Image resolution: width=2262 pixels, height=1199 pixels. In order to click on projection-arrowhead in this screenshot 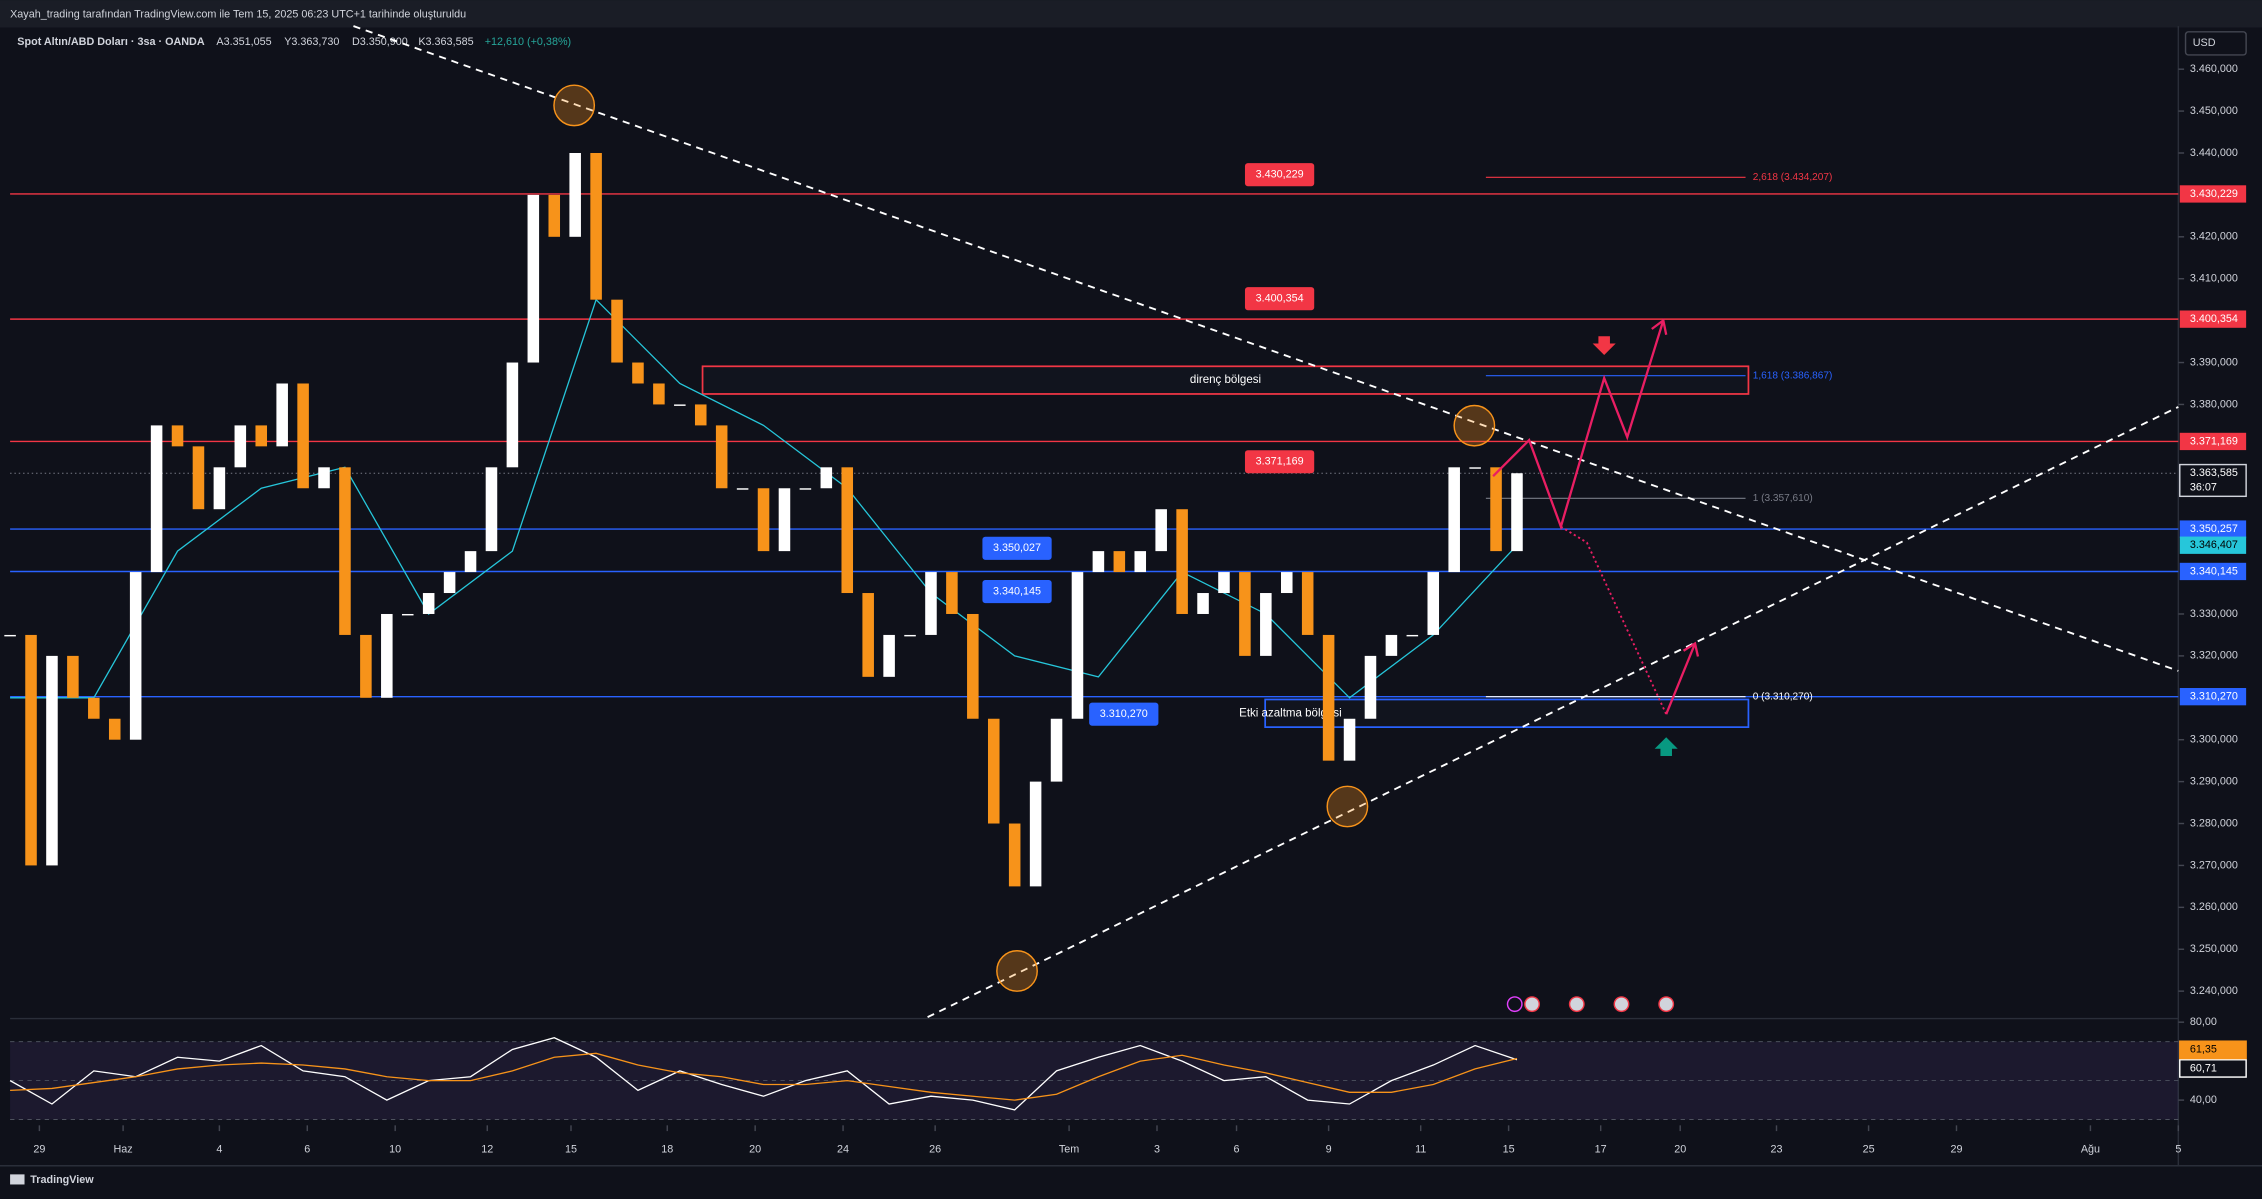, I will do `click(1691, 649)`.